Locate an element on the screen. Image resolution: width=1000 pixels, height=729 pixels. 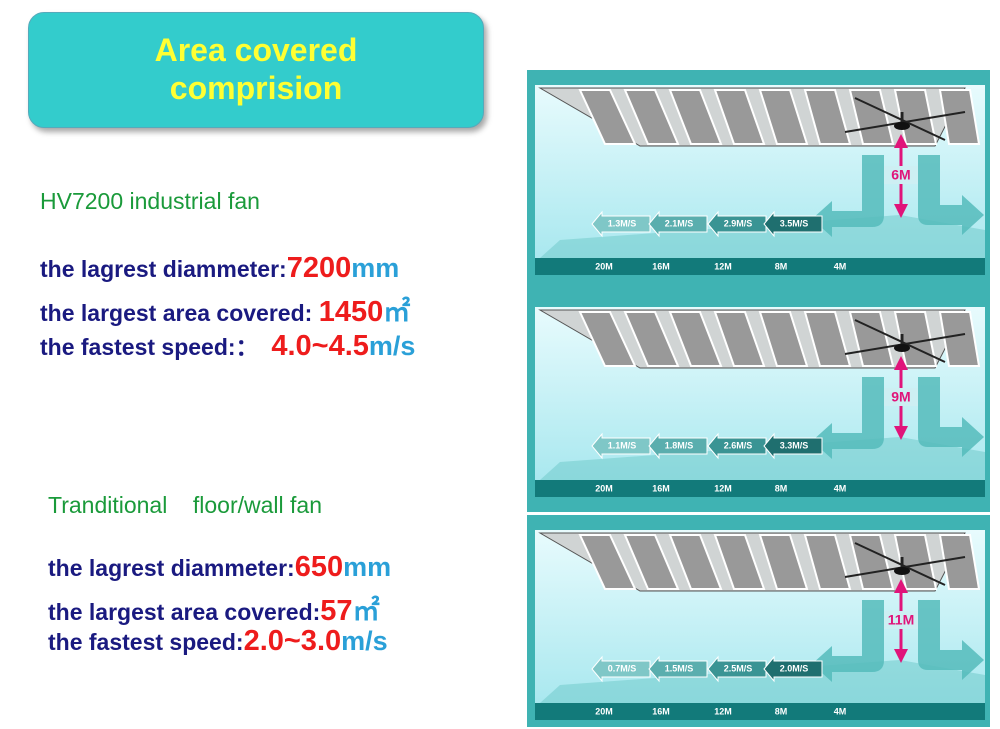
panel: 20M 16M 12M 8M 4M 1.1M/S 1.8M/S 2.6M/S 3.3M/S 9M is located at coordinates (758, 402).